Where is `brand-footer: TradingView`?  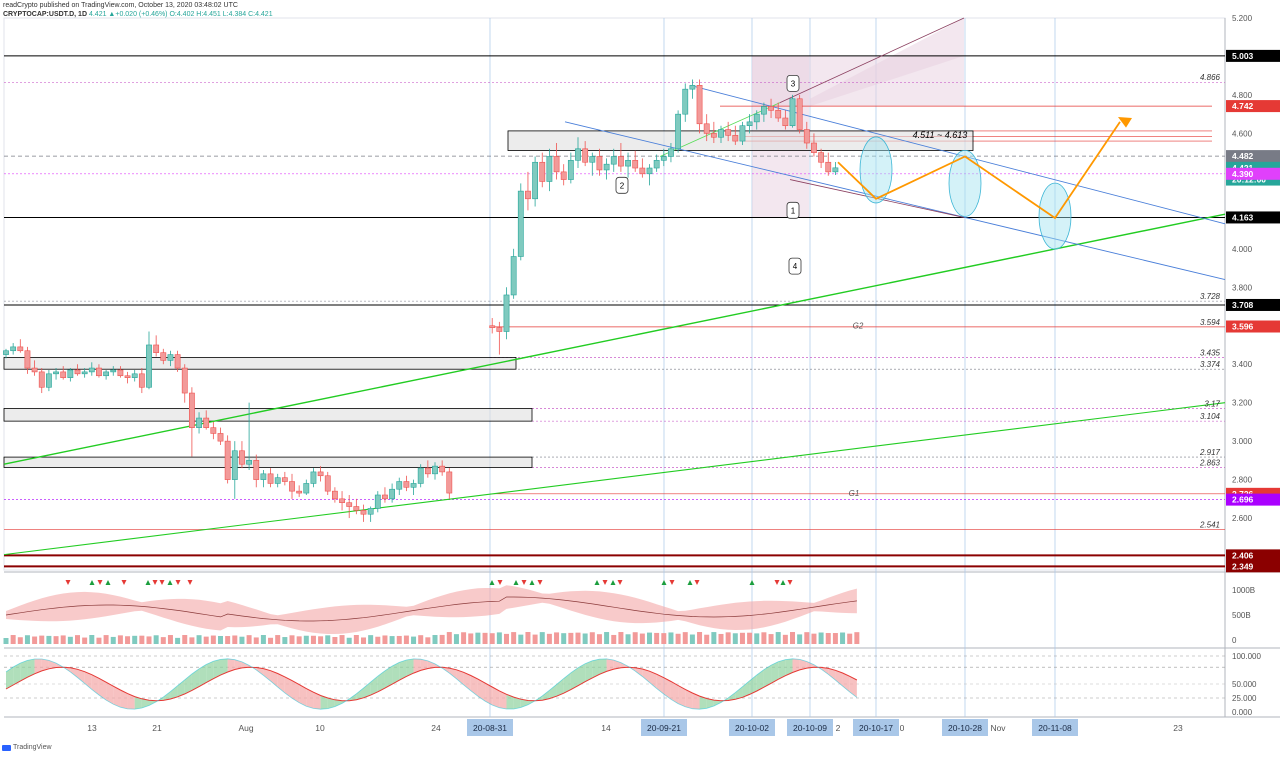 brand-footer: TradingView is located at coordinates (27, 747).